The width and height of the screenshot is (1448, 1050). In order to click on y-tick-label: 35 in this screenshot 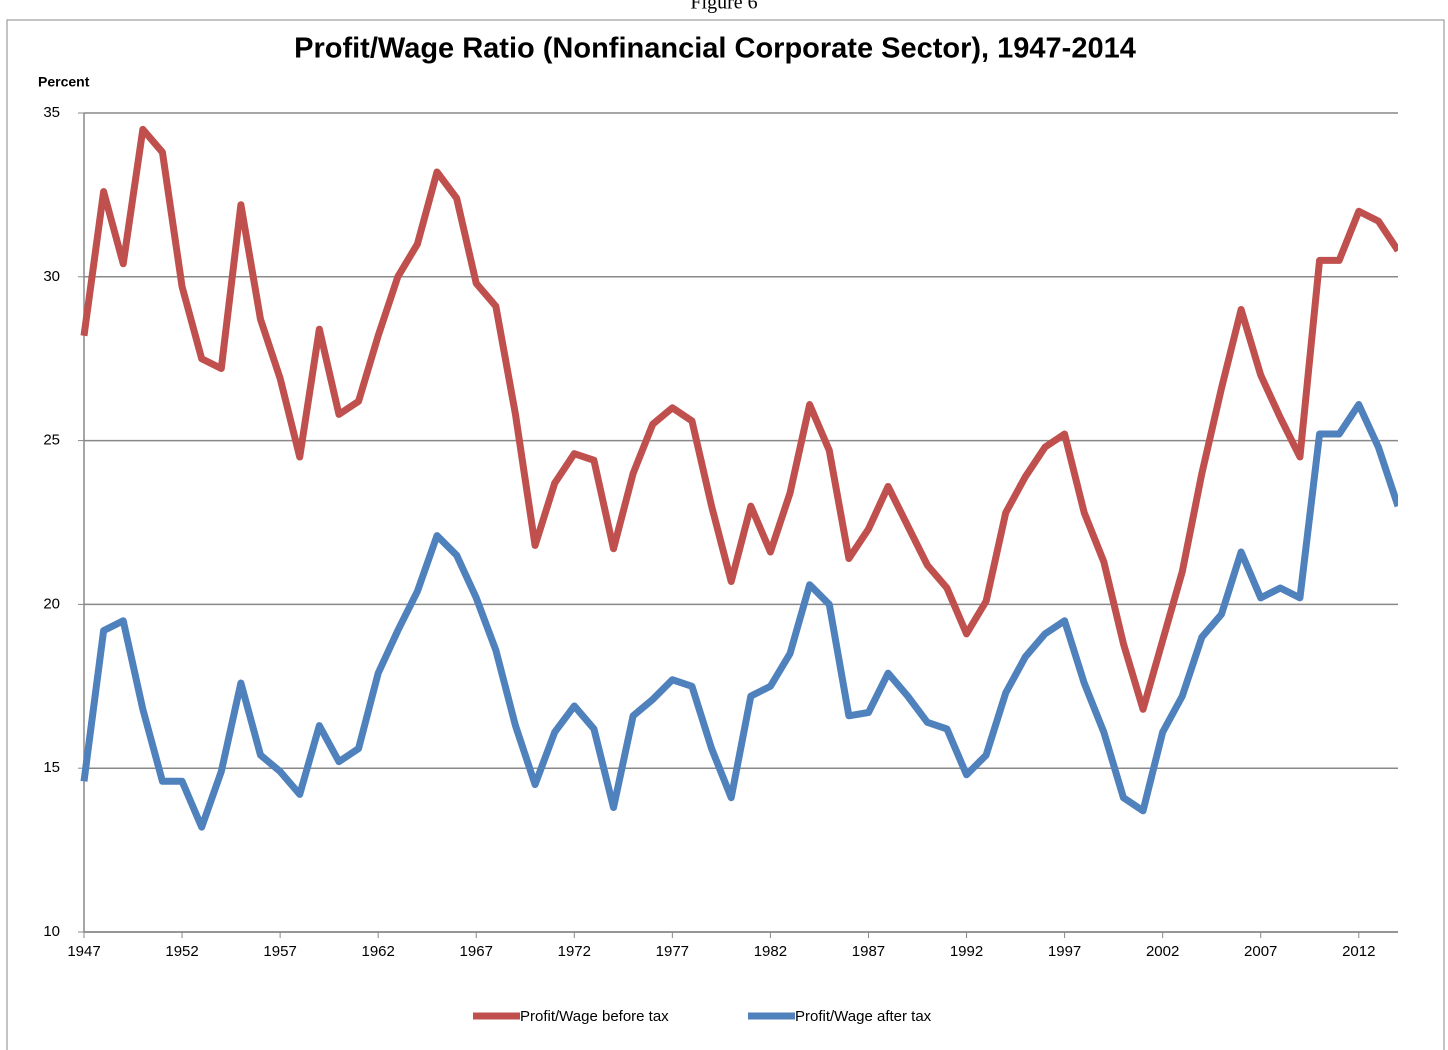, I will do `click(51, 112)`.